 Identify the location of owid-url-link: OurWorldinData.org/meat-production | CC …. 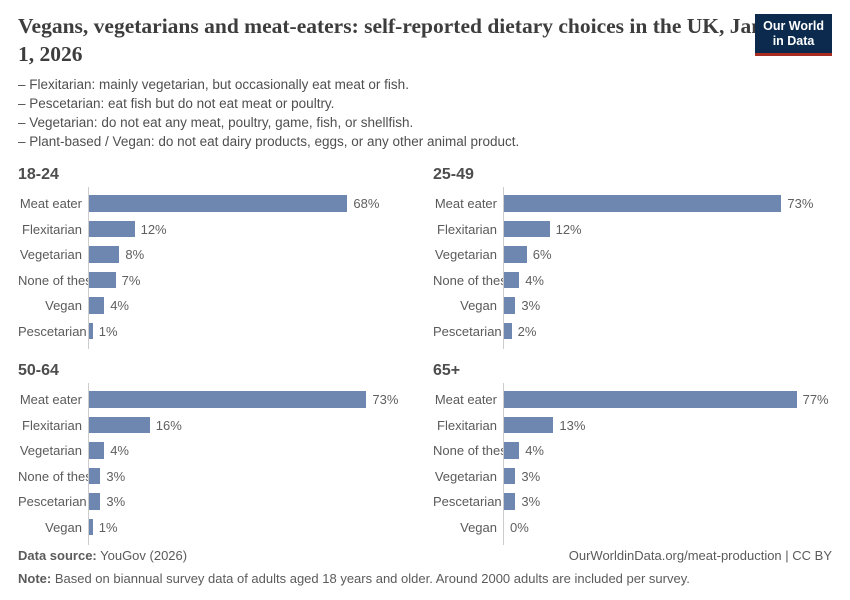
(700, 555).